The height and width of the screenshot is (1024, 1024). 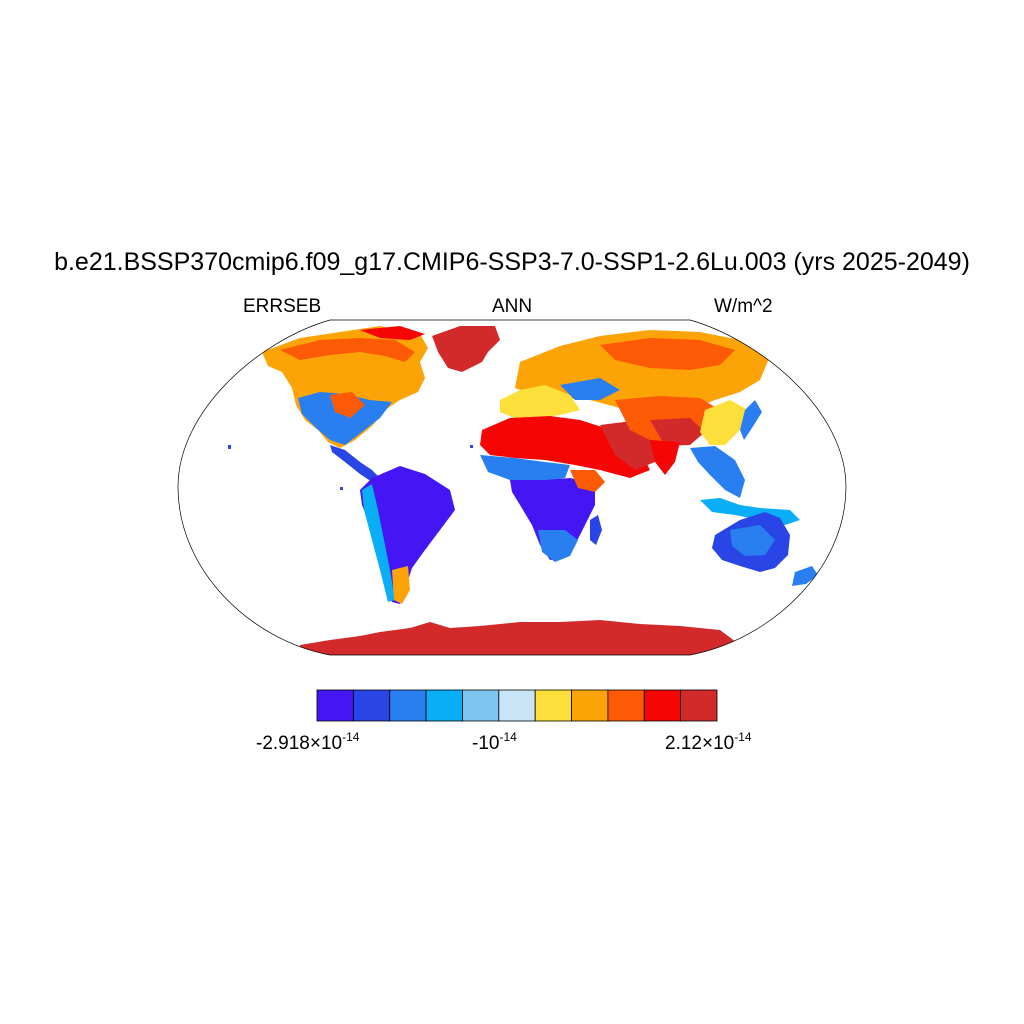 What do you see at coordinates (752, 540) in the screenshot?
I see `australia-interior-region` at bounding box center [752, 540].